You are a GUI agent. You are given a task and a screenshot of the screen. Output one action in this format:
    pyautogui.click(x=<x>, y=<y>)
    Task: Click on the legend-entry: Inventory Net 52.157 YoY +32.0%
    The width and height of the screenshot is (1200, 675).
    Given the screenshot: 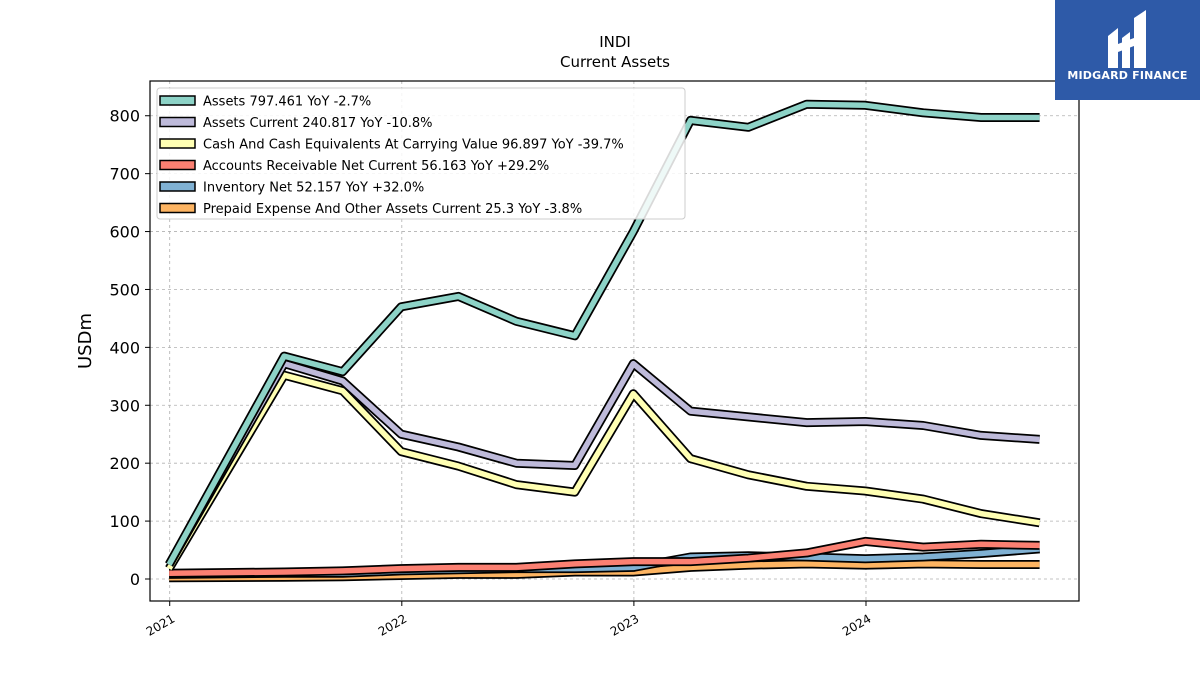 What is the action you would take?
    pyautogui.click(x=313, y=188)
    